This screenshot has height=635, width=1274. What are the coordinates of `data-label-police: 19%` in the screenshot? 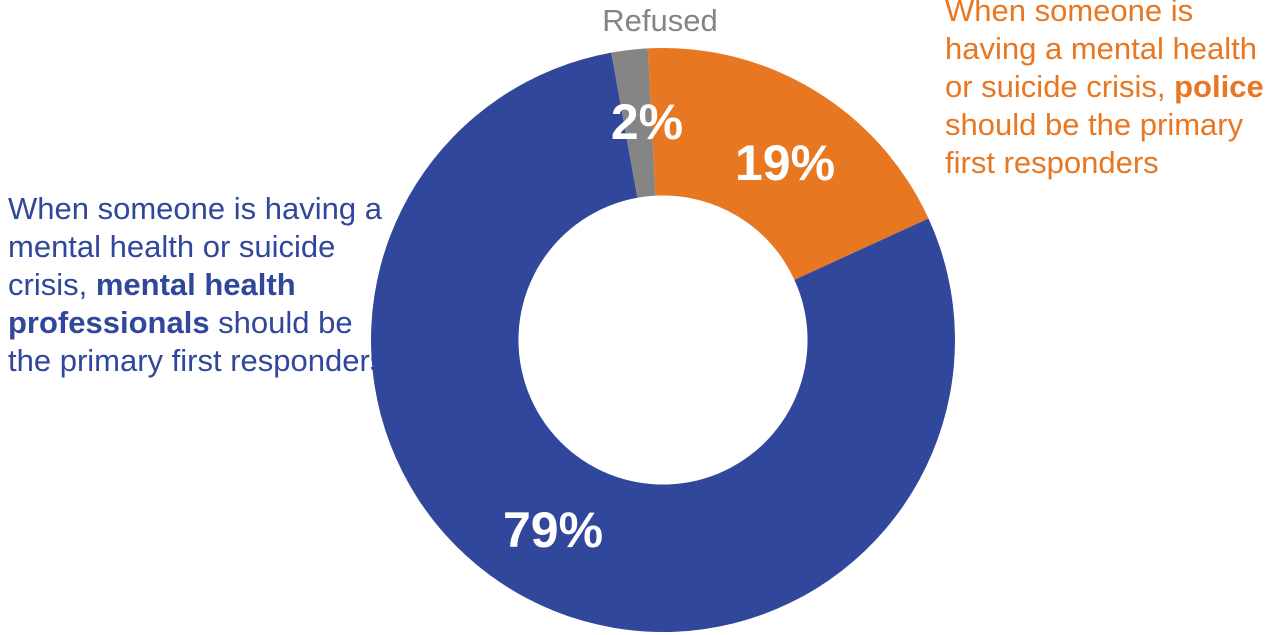 It's located at (785, 163).